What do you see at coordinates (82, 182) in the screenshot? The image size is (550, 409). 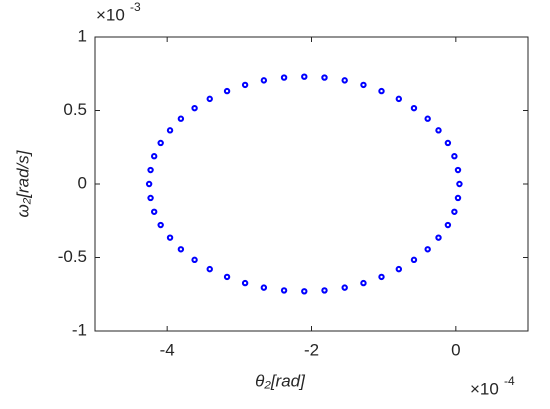 I see `y-tick-label: 0` at bounding box center [82, 182].